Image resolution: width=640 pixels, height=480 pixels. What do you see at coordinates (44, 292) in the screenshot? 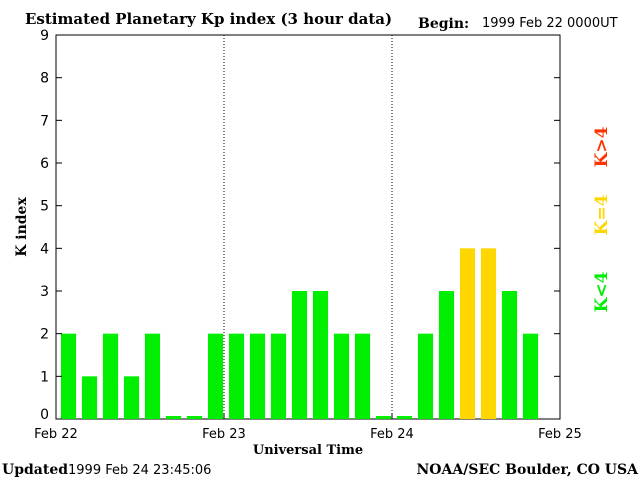
I see `y-tick-label: 3` at bounding box center [44, 292].